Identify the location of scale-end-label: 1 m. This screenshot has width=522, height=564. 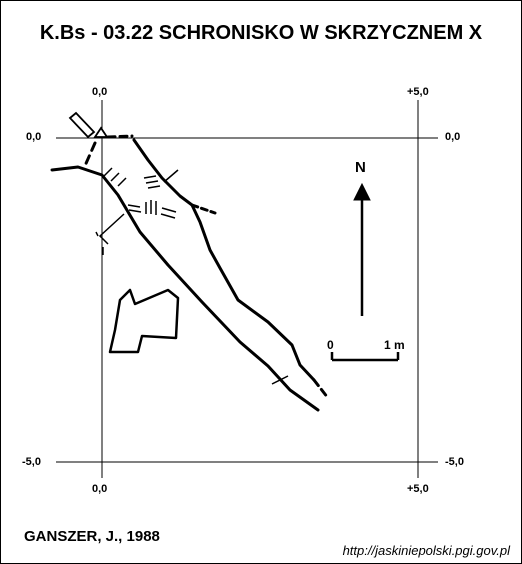
(394, 345).